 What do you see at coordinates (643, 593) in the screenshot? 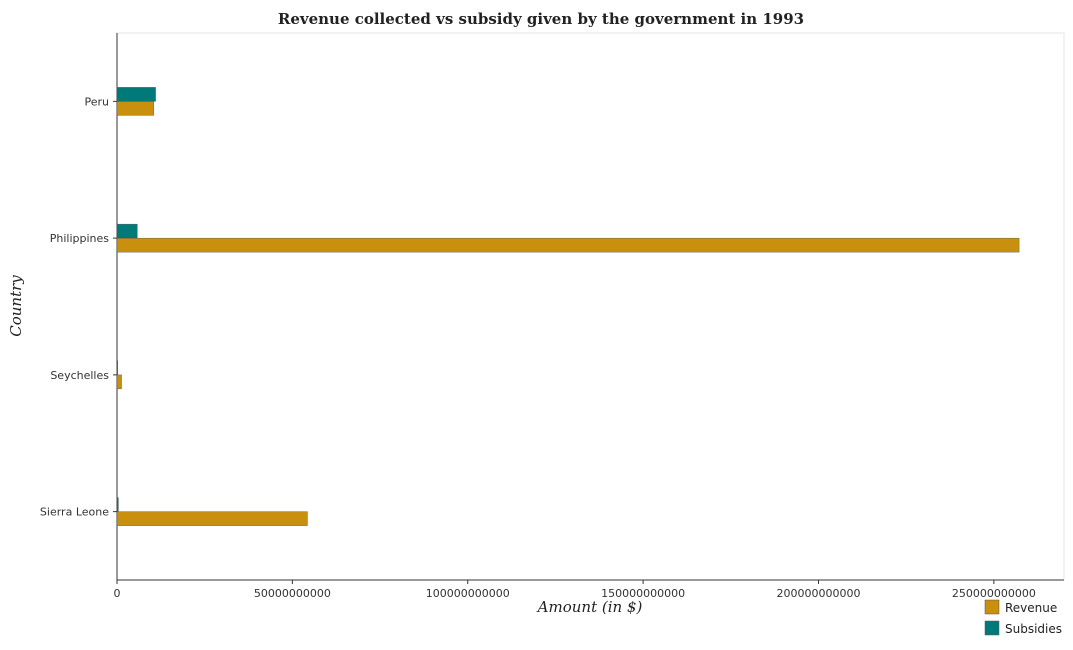
I see `x-tick-label: 150000000000` at bounding box center [643, 593].